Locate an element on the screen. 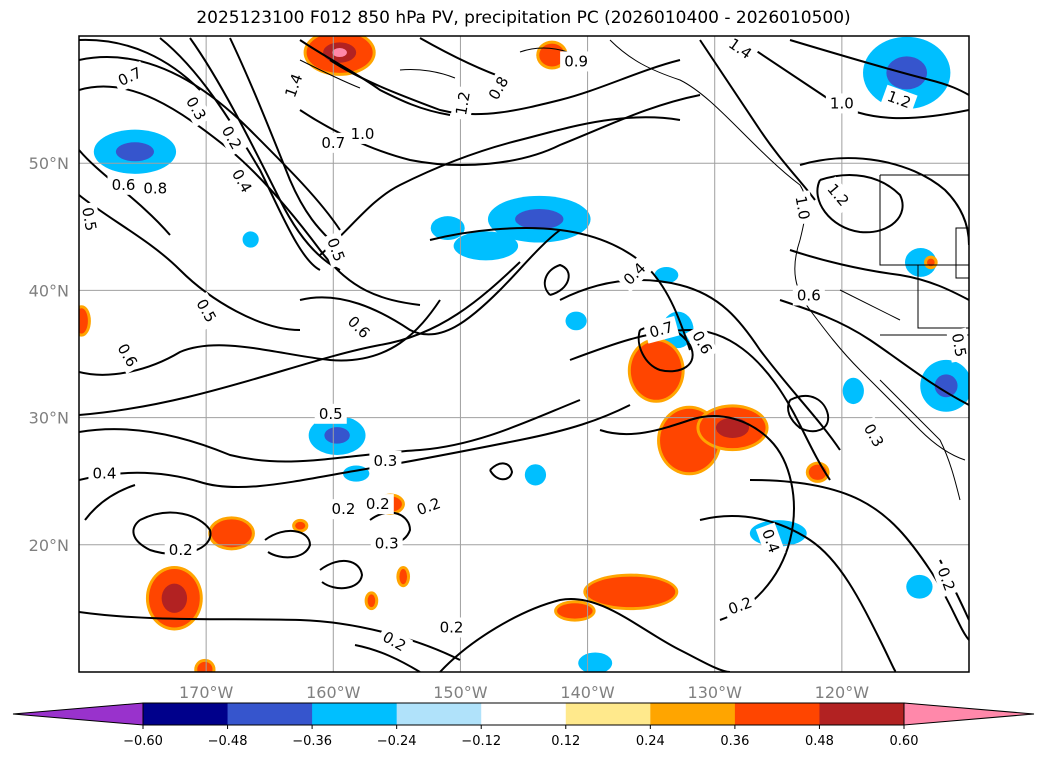 This screenshot has height=765, width=1047. colorbar-frame is located at coordinates (523, 714).